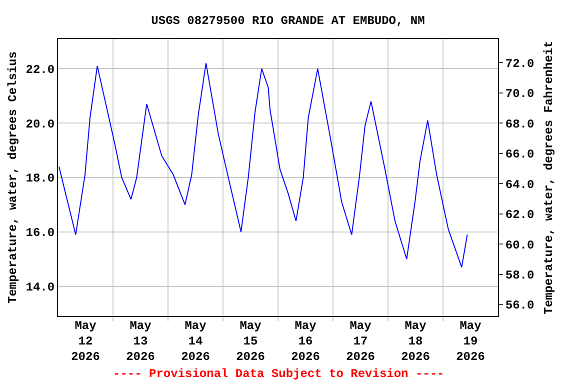  Describe the element at coordinates (519, 275) in the screenshot. I see `y2-tick-label: 58.0` at that location.